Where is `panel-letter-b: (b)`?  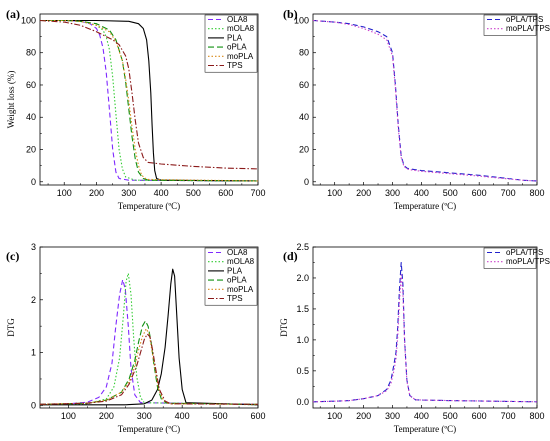 panel-letter-b: (b) is located at coordinates (290, 14).